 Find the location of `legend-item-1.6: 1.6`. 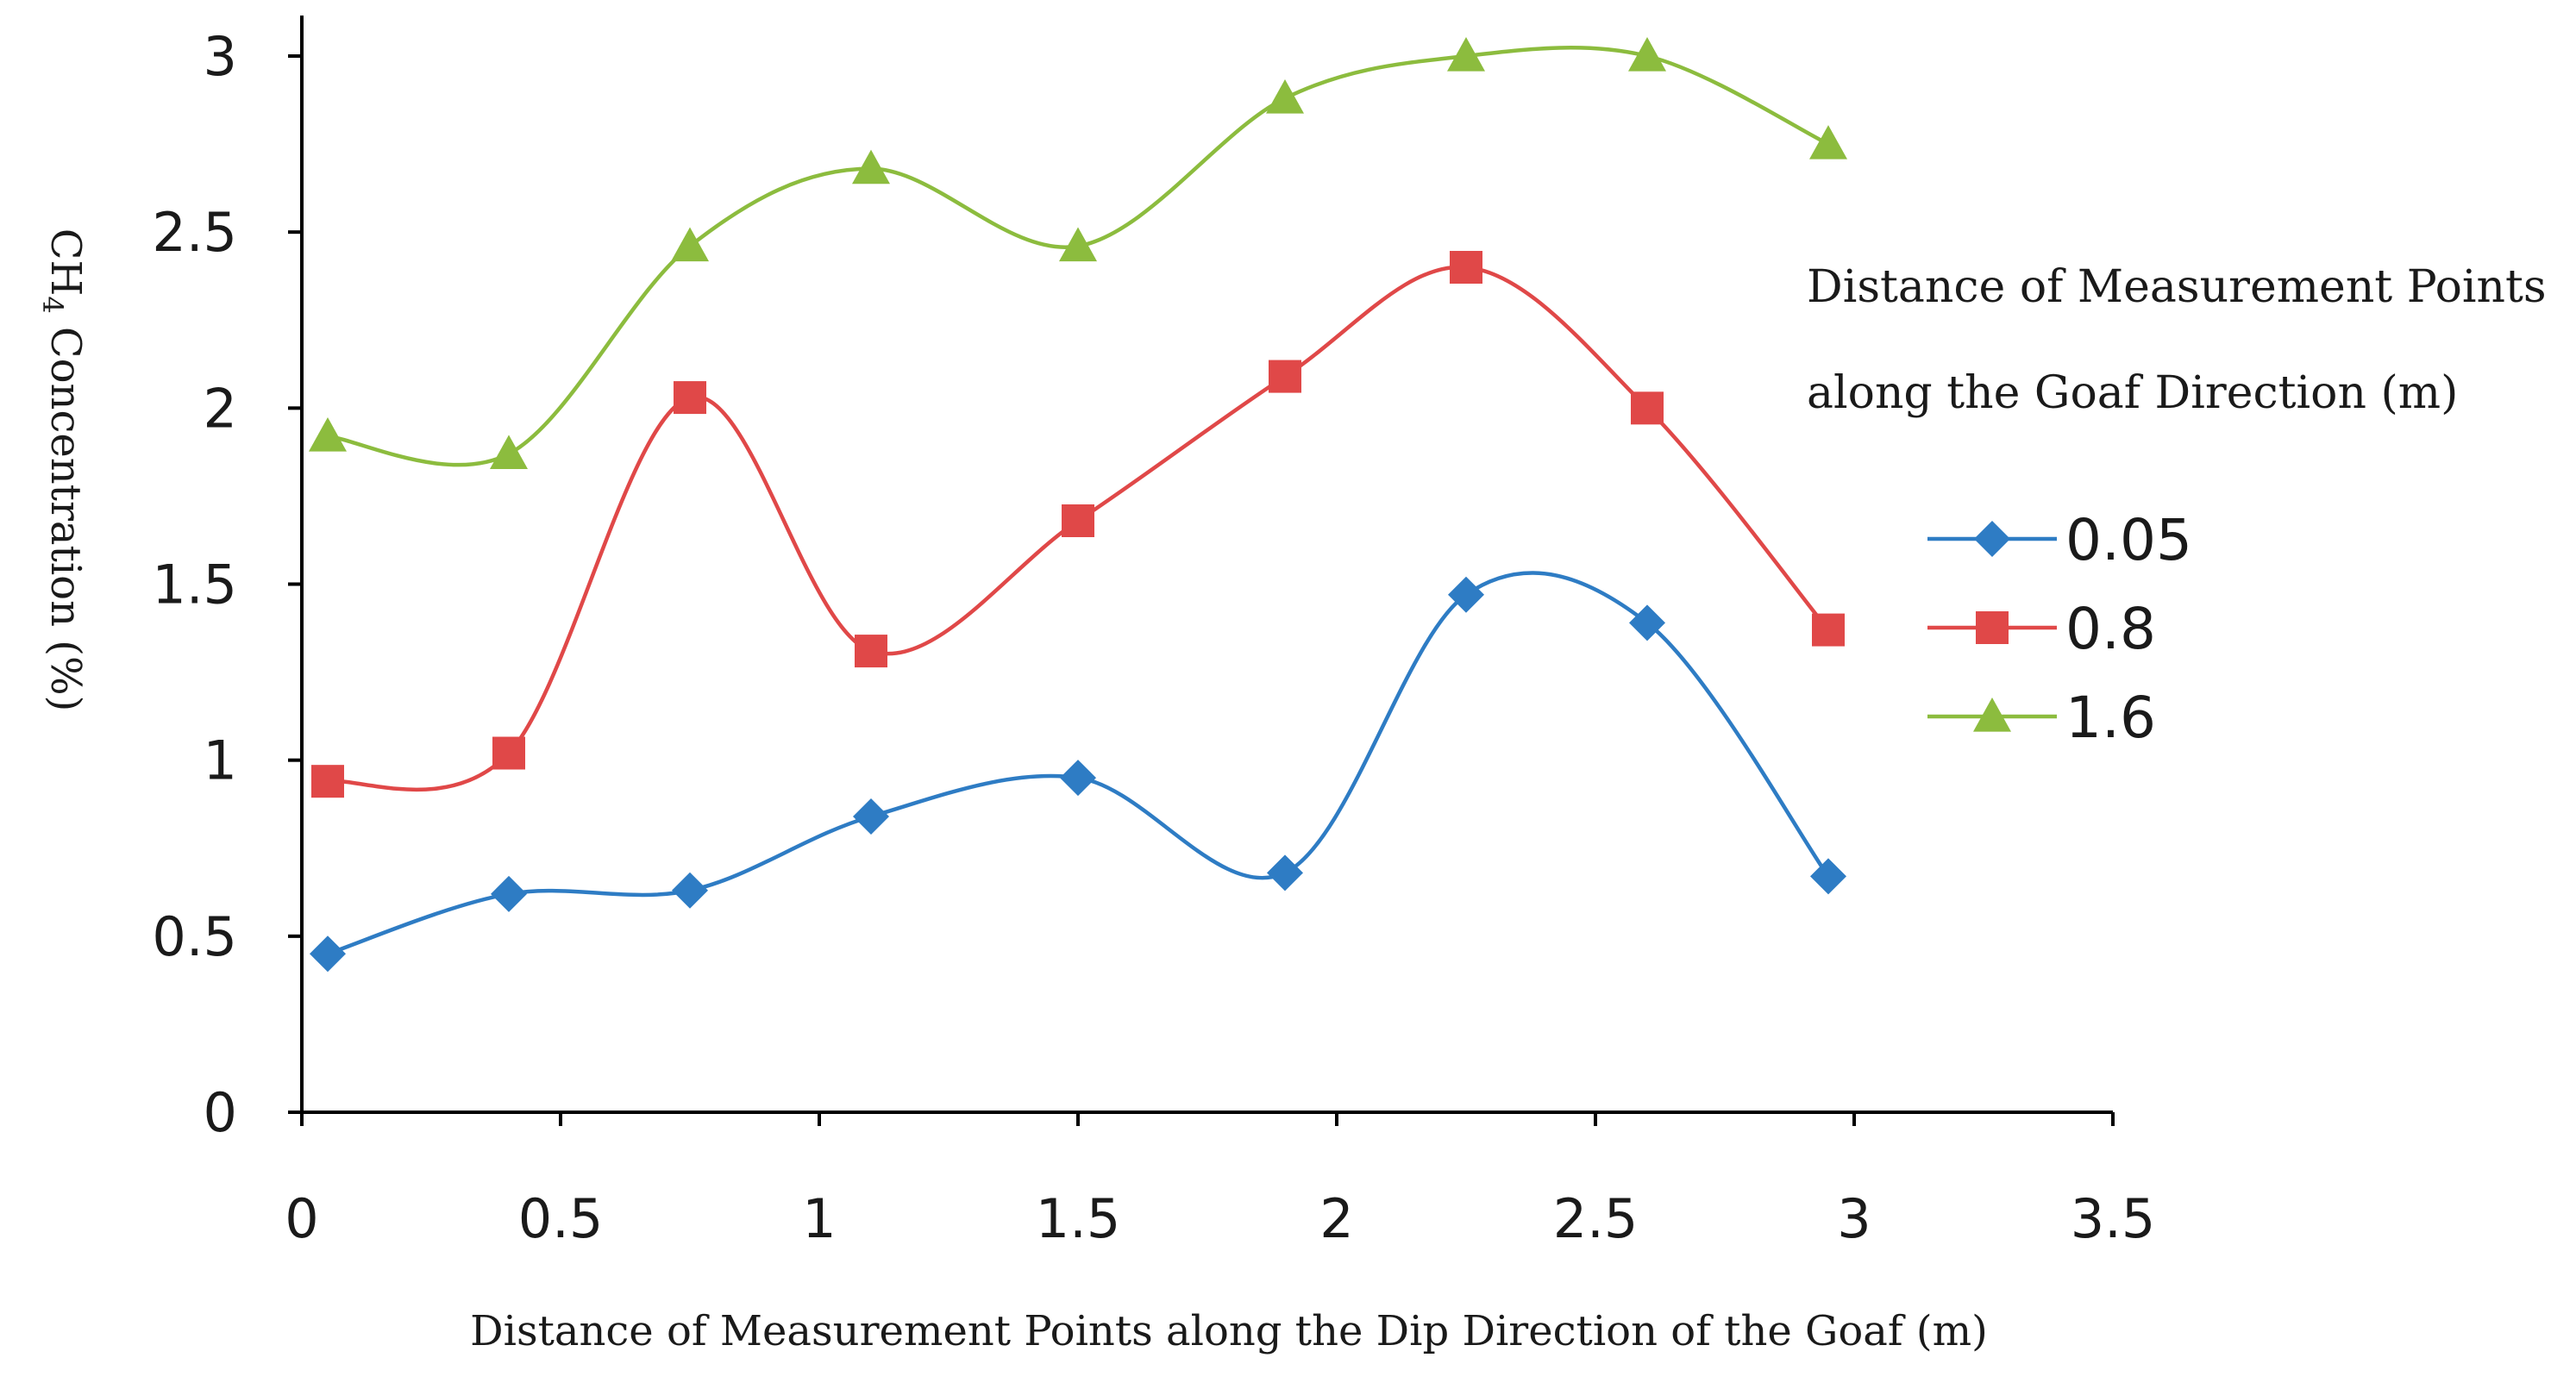

legend-item-1.6: 1.6 is located at coordinates (2042, 718).